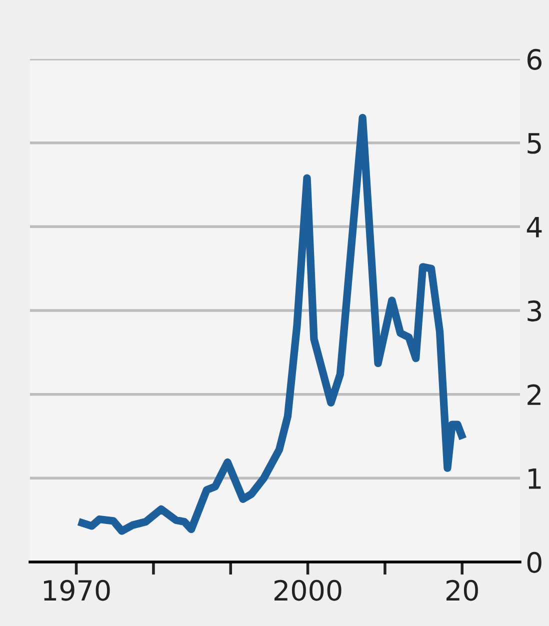  What do you see at coordinates (534, 227) in the screenshot?
I see `y-tick-label: 4` at bounding box center [534, 227].